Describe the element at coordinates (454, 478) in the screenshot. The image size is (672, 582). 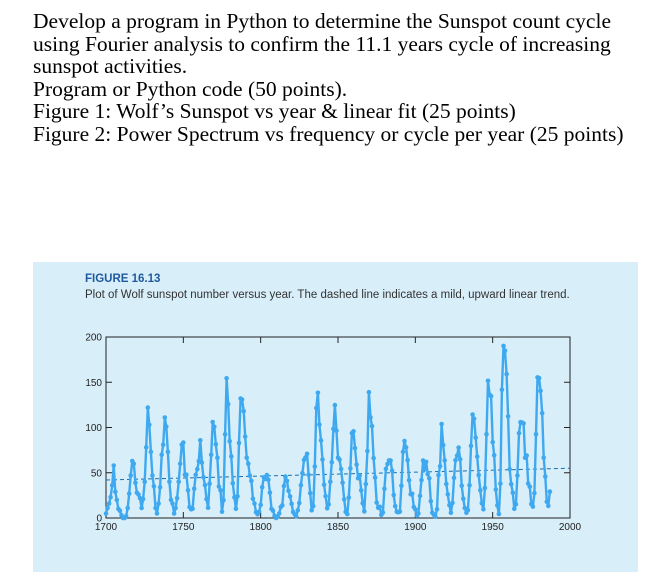
I see `data-point-1925` at that location.